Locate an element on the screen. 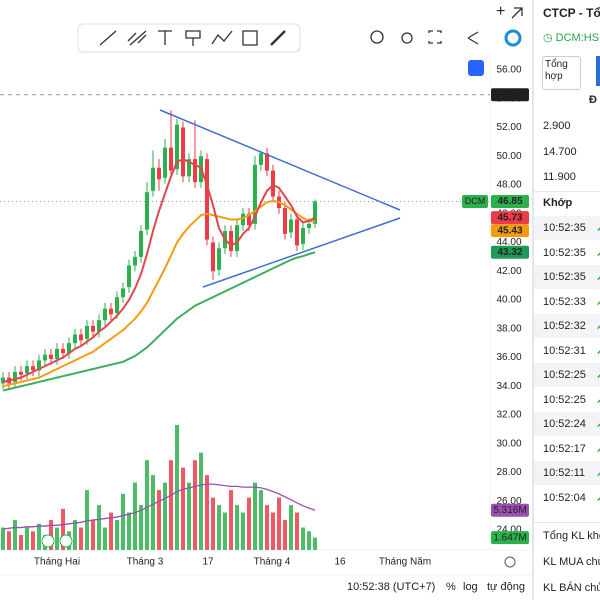 This screenshot has width=600, height=600. trade-row: 10:52:35 ↗ is located at coordinates (567, 228).